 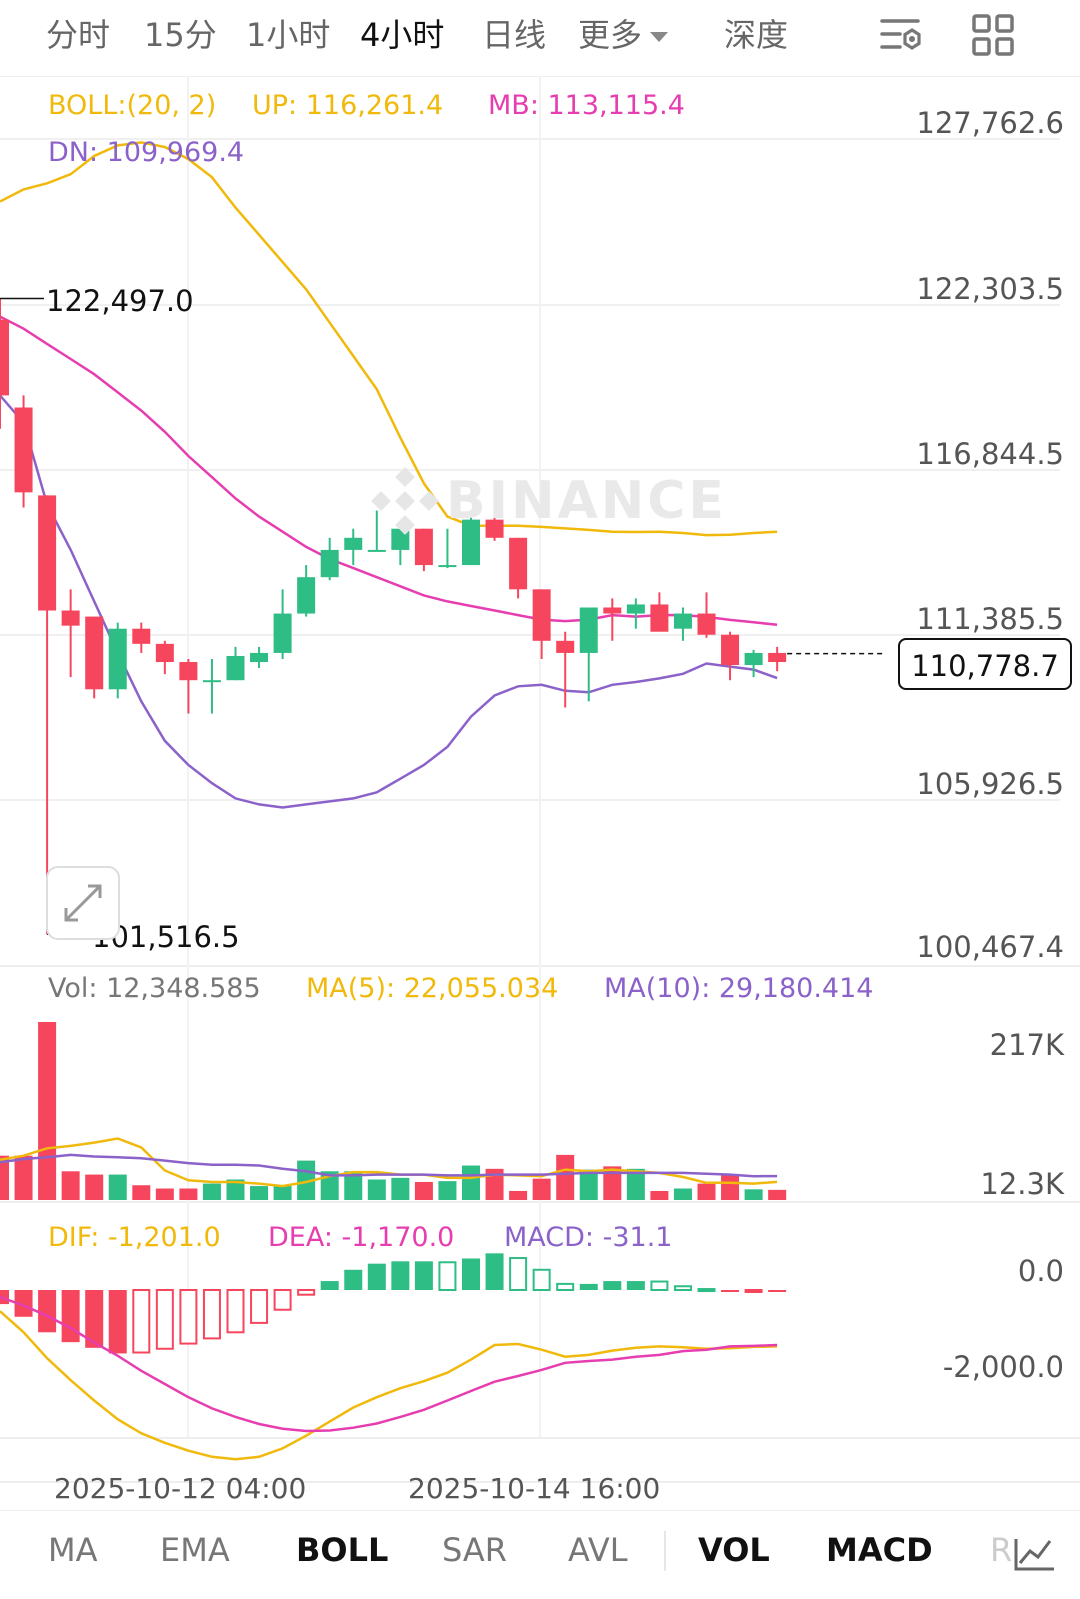 What do you see at coordinates (586, 501) in the screenshot?
I see `watermark-text: BINANCE` at bounding box center [586, 501].